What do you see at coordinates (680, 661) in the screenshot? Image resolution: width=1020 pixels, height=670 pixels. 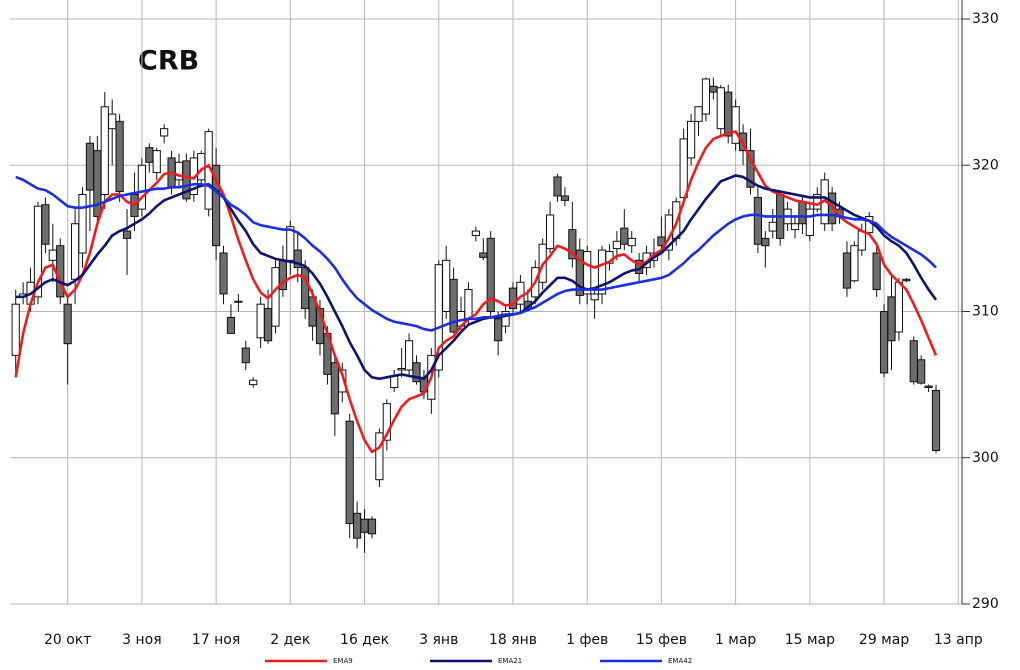 I see `legend-label: EMA42` at bounding box center [680, 661].